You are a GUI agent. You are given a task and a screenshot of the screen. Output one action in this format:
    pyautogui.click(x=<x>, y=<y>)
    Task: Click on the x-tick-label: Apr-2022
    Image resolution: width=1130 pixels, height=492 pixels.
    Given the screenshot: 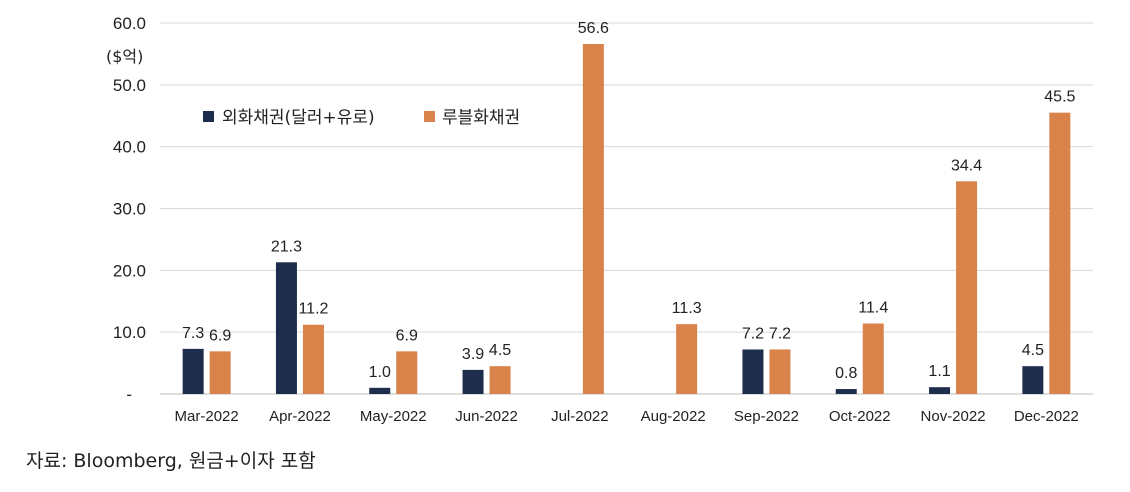 What is the action you would take?
    pyautogui.click(x=300, y=416)
    